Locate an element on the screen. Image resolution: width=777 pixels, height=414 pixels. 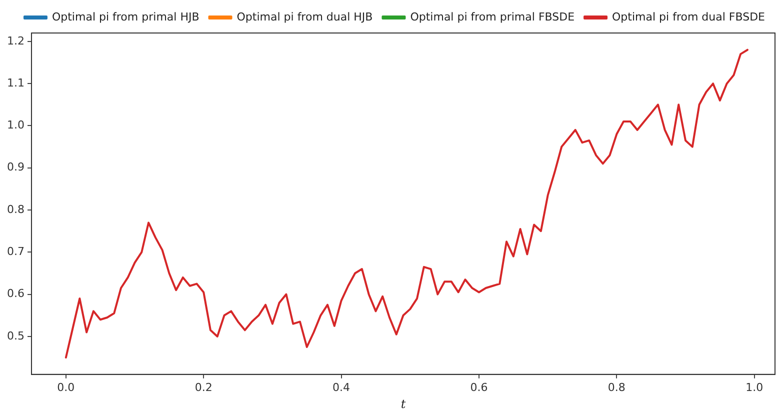
x-tick-label: 0.4 is located at coordinates (341, 387).